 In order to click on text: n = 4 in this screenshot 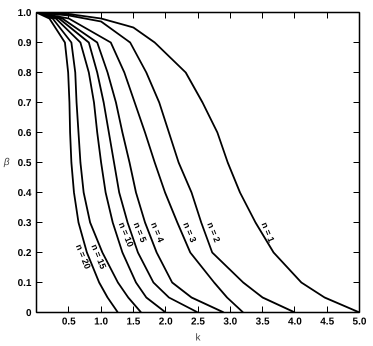, I will do `click(157, 232)`.